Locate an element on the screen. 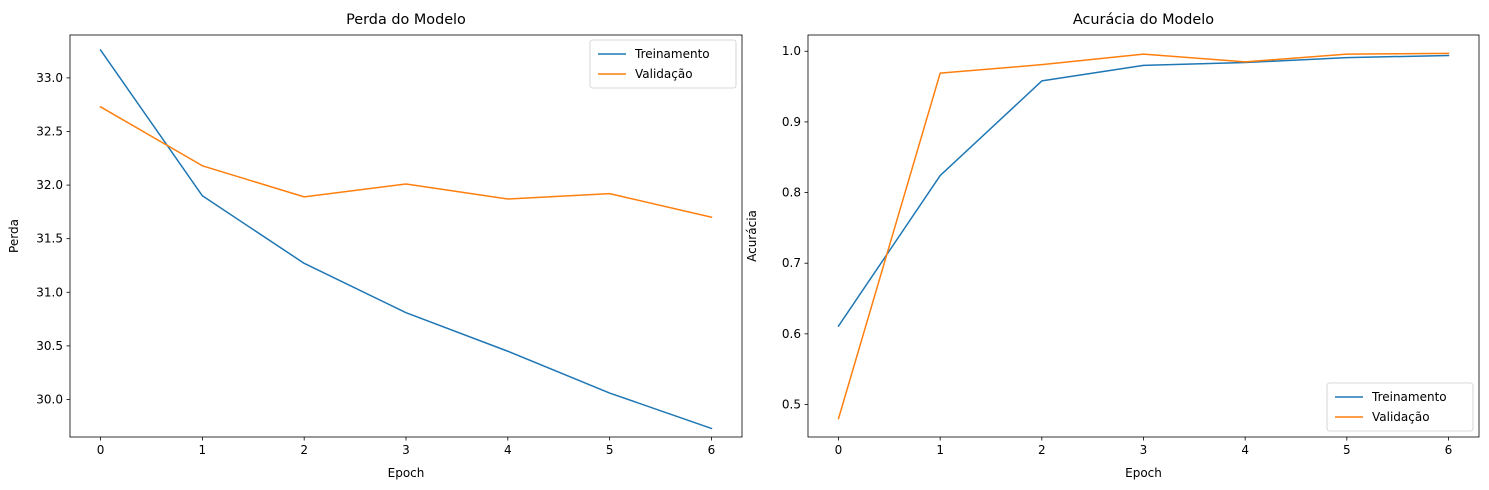 This screenshot has height=490, width=1489. y-tick-label: 0.6 is located at coordinates (791, 334).